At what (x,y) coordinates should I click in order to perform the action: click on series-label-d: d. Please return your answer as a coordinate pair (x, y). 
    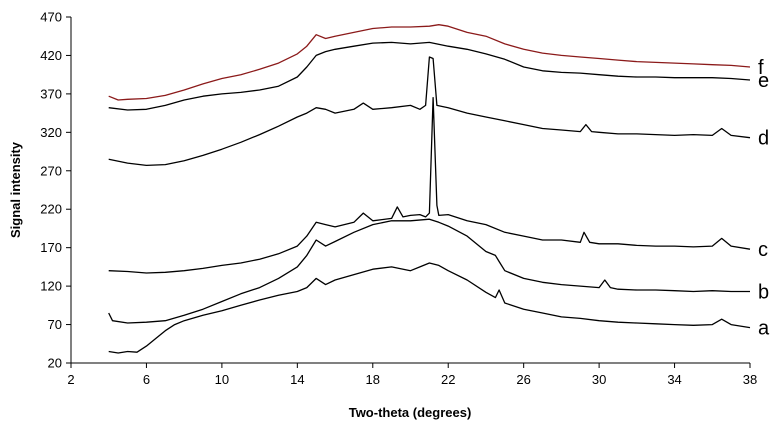
    Looking at the image, I should click on (763, 139).